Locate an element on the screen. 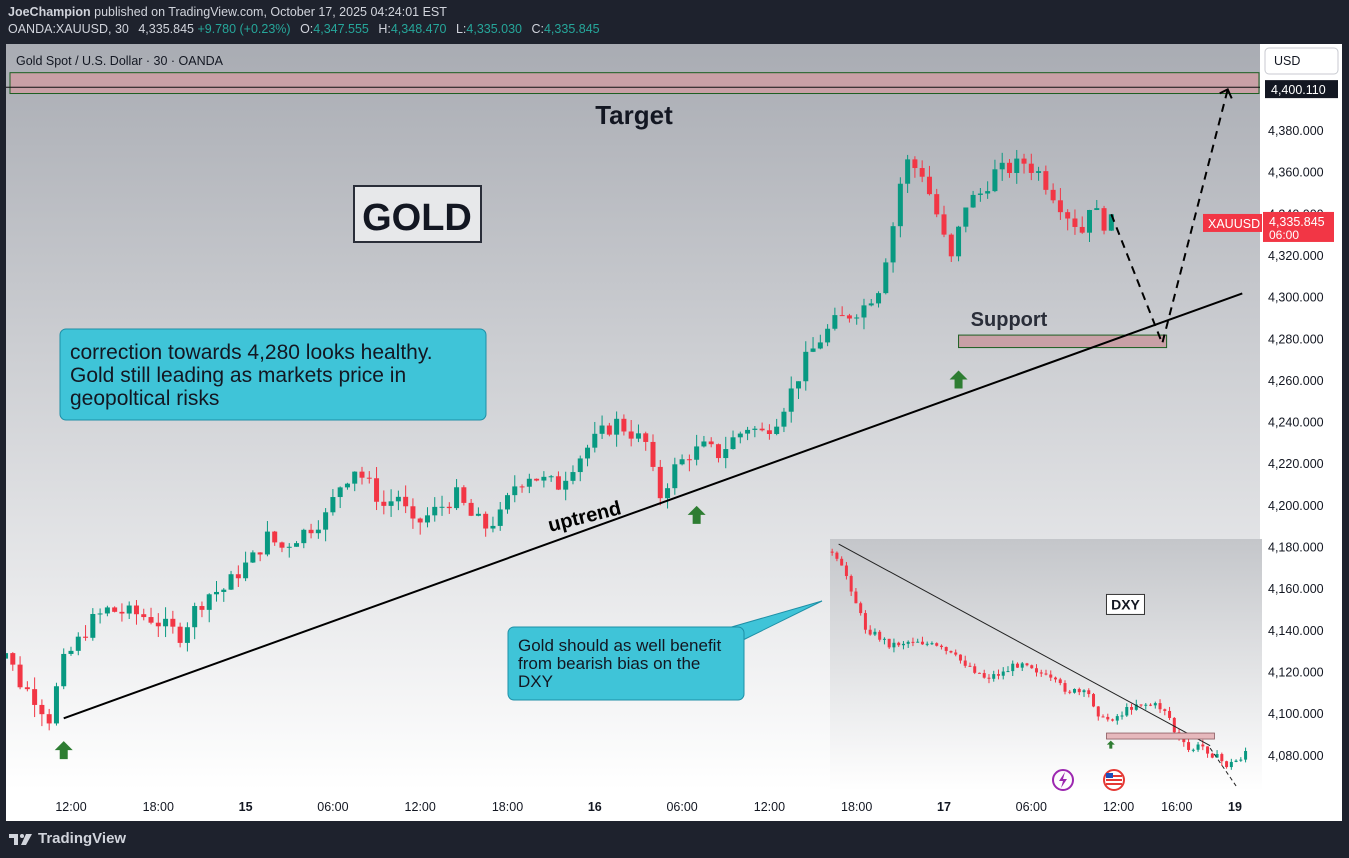 The image size is (1349, 858). high-label: H: is located at coordinates (384, 29).